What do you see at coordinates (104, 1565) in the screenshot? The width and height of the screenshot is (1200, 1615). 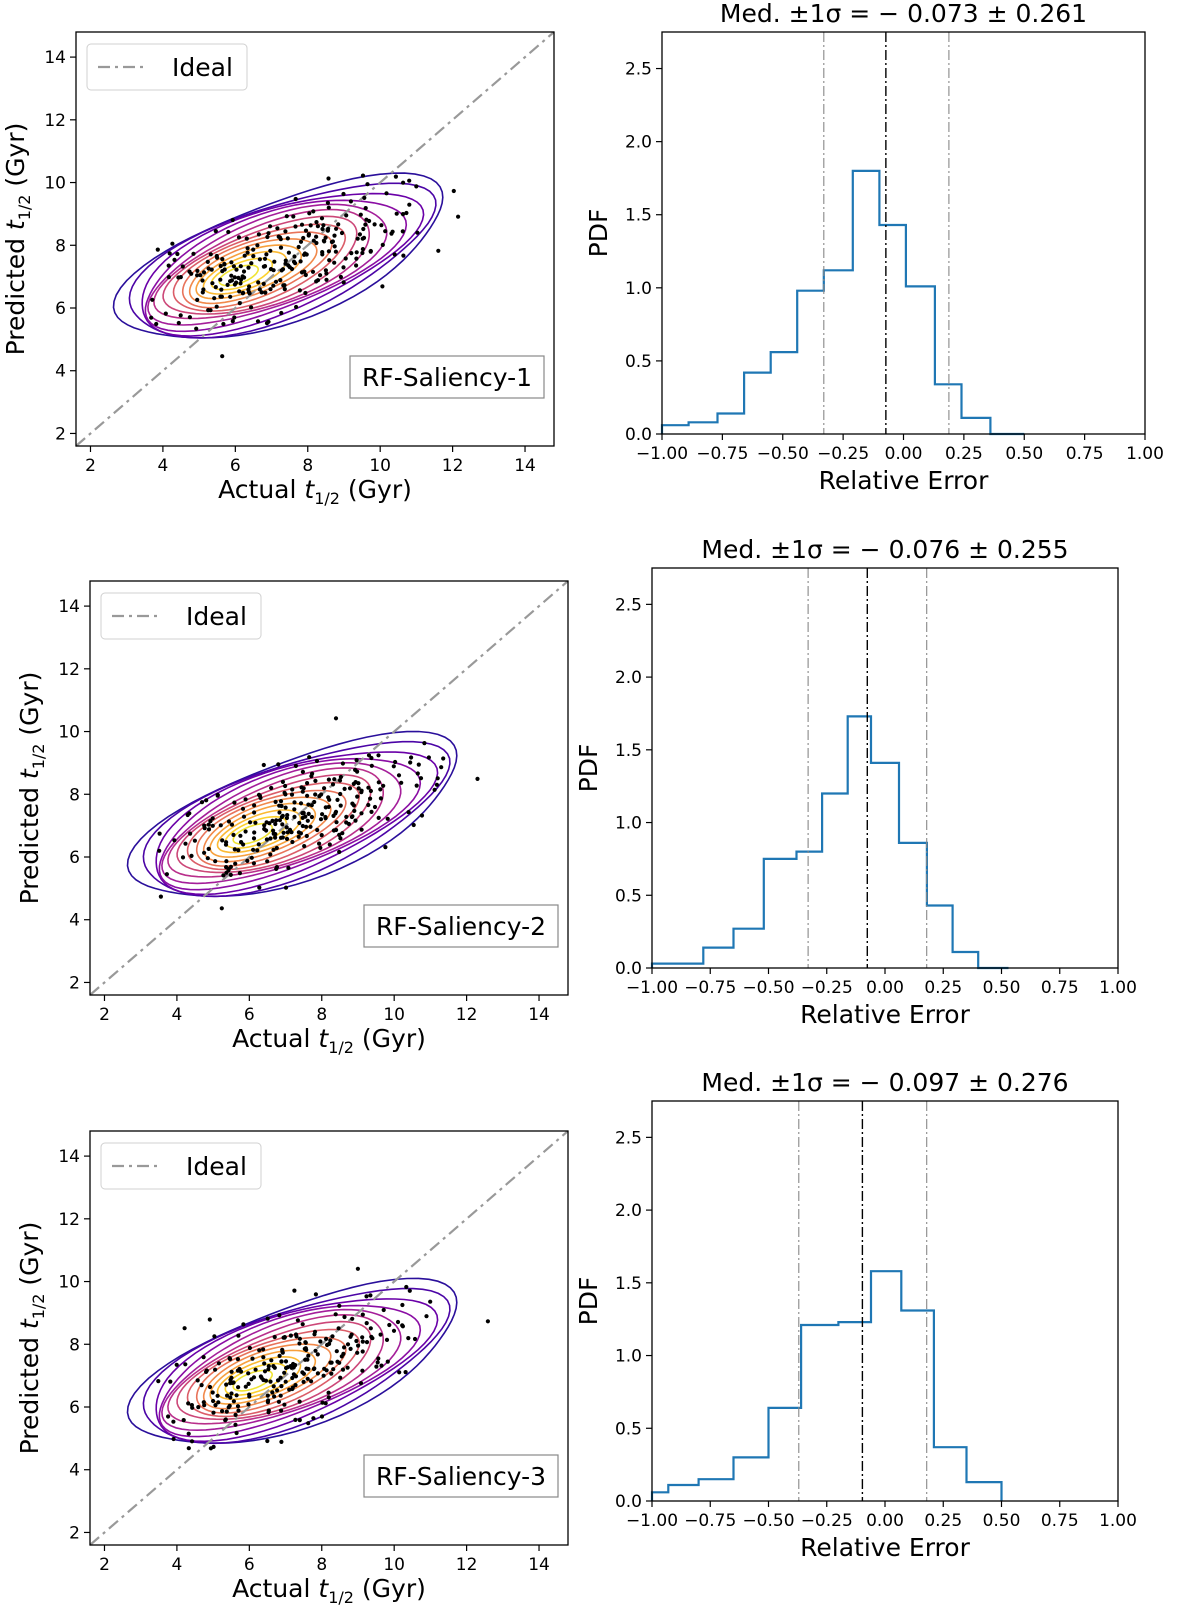 I see `x-tick-label: 2` at bounding box center [104, 1565].